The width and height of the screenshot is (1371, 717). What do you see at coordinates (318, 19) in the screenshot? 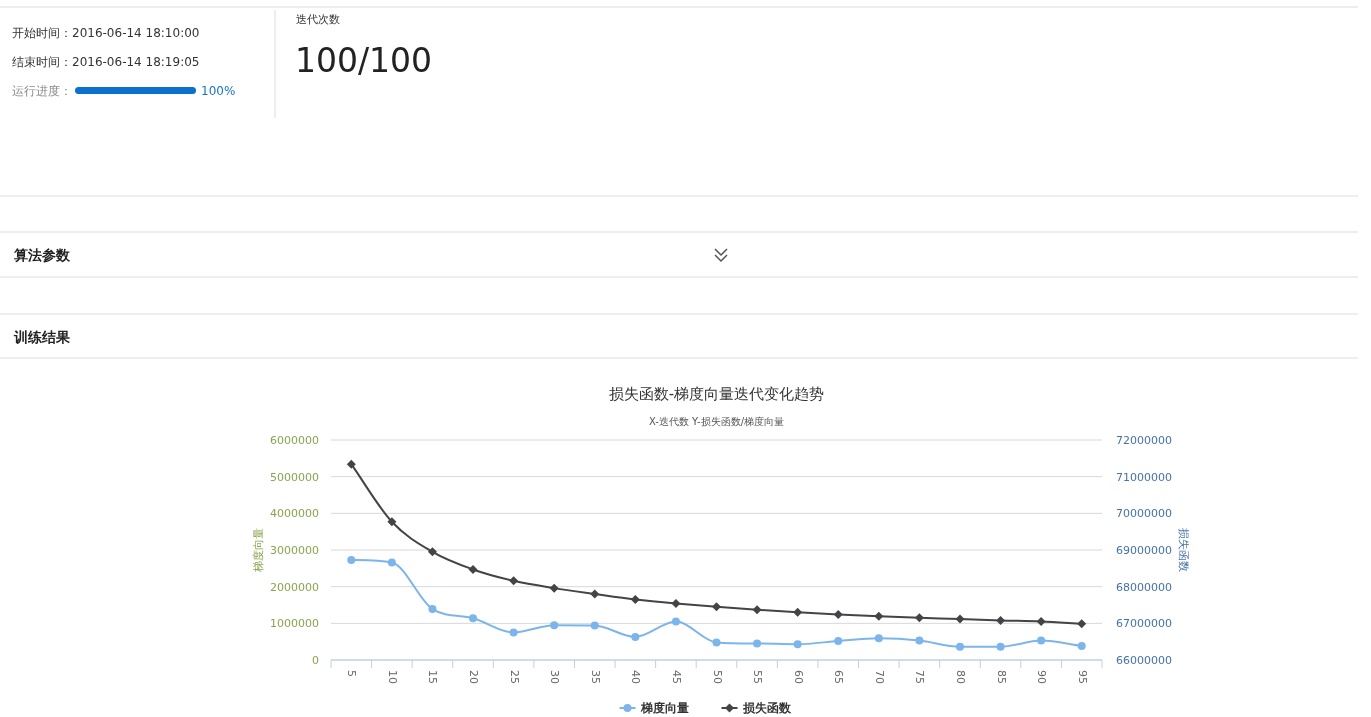
I see `text: 迭代次数` at bounding box center [318, 19].